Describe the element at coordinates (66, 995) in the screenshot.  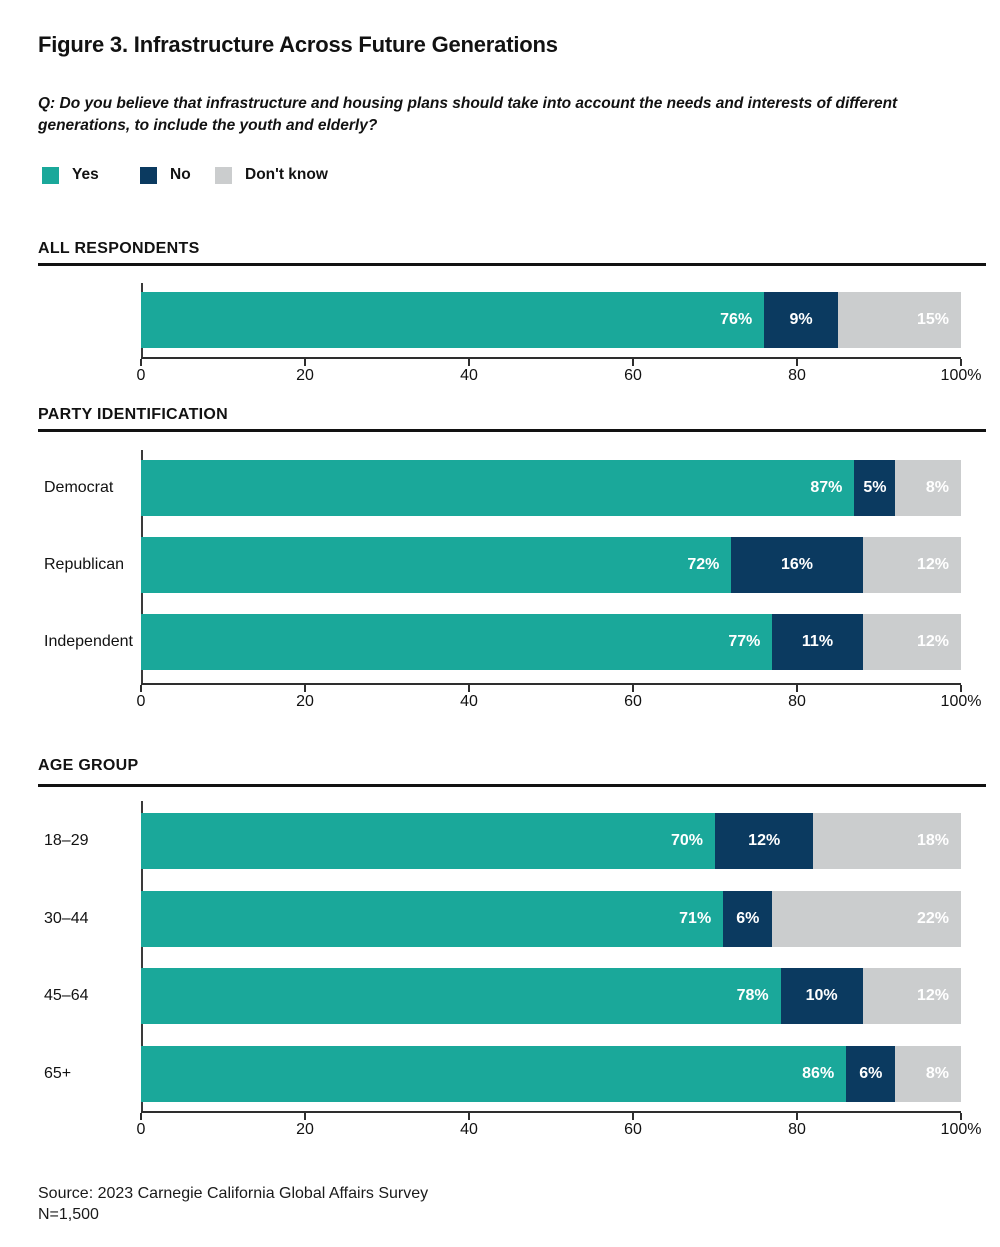
I see `category-label-45-64: 45–64` at that location.